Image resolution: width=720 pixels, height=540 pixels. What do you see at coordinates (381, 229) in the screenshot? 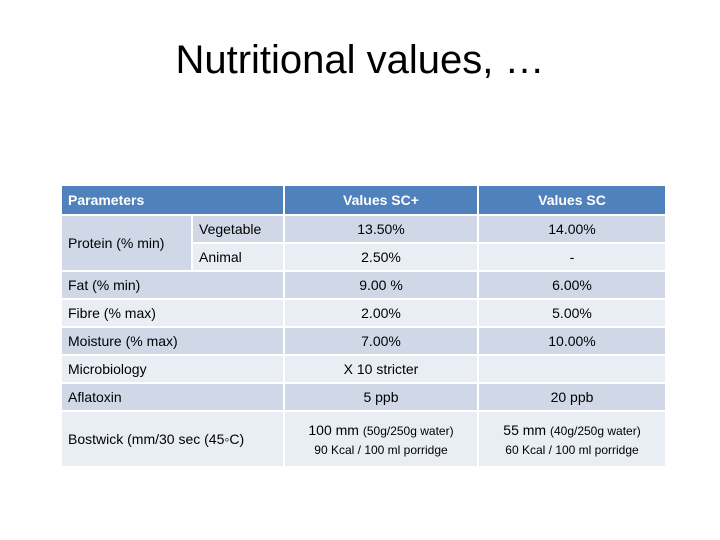
I see `protein-vegetable-sc-plus: 13.50%` at bounding box center [381, 229].